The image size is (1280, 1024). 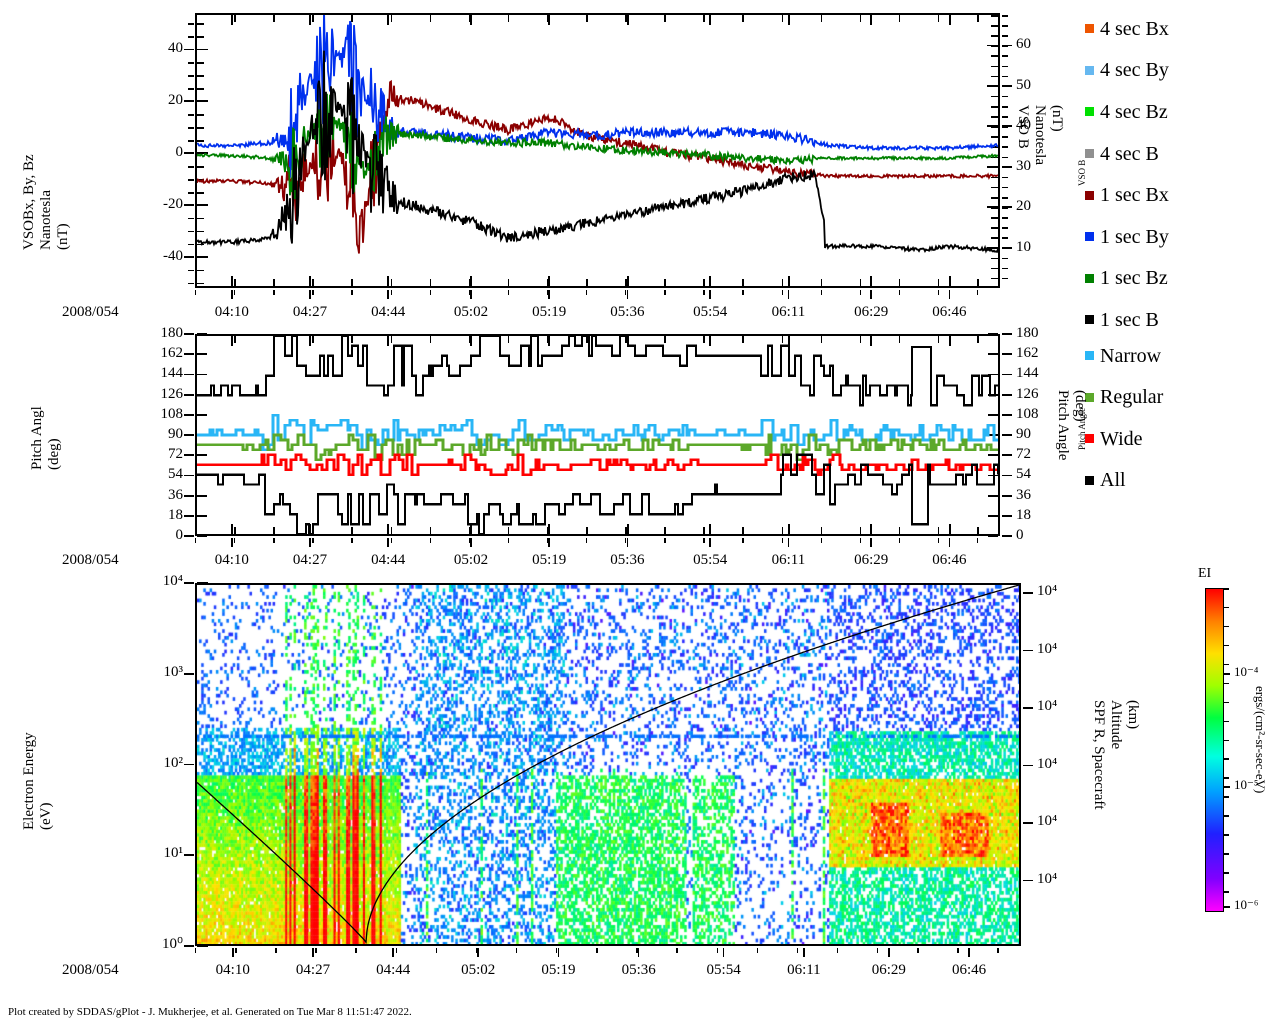 I want to click on y-axis-title-left: Pitch Angl, so click(x=37, y=438).